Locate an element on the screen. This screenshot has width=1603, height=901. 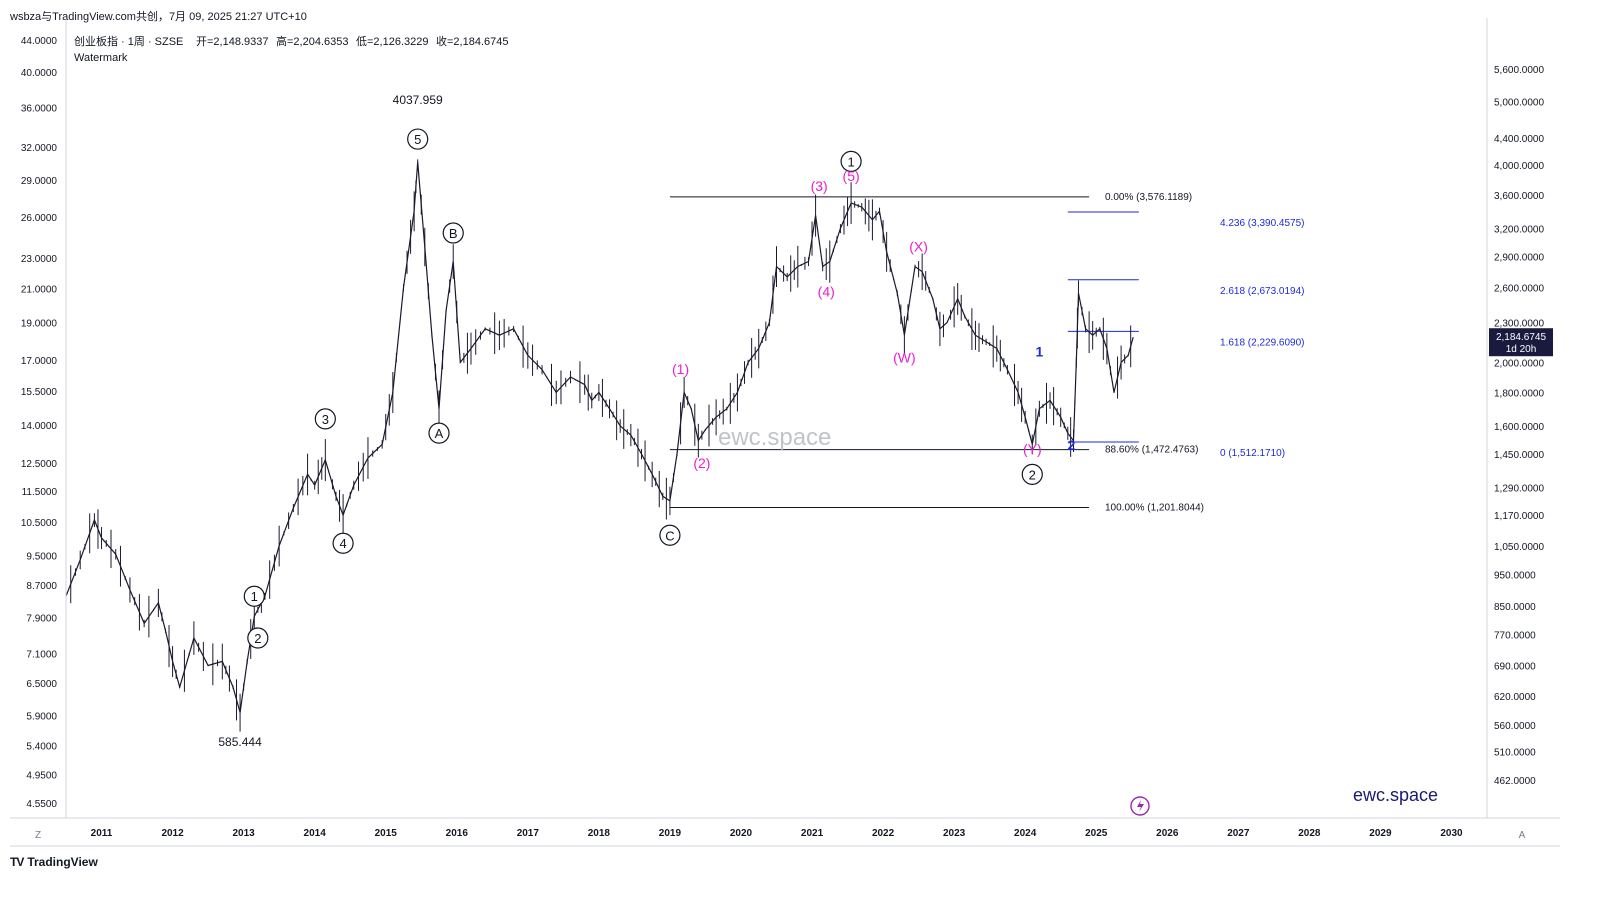
left-tick-label: 21.0000 is located at coordinates (39, 290).